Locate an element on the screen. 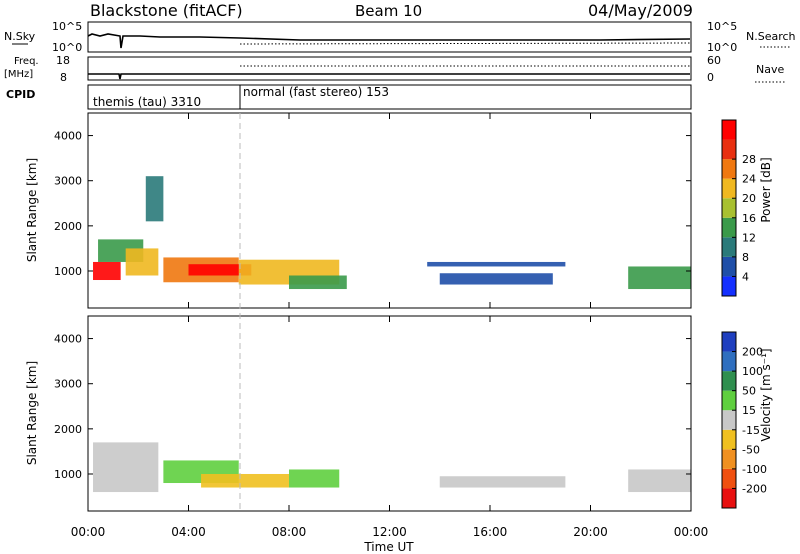 This screenshot has height=554, width=800. nsky-label: N.Sky is located at coordinates (20, 36).